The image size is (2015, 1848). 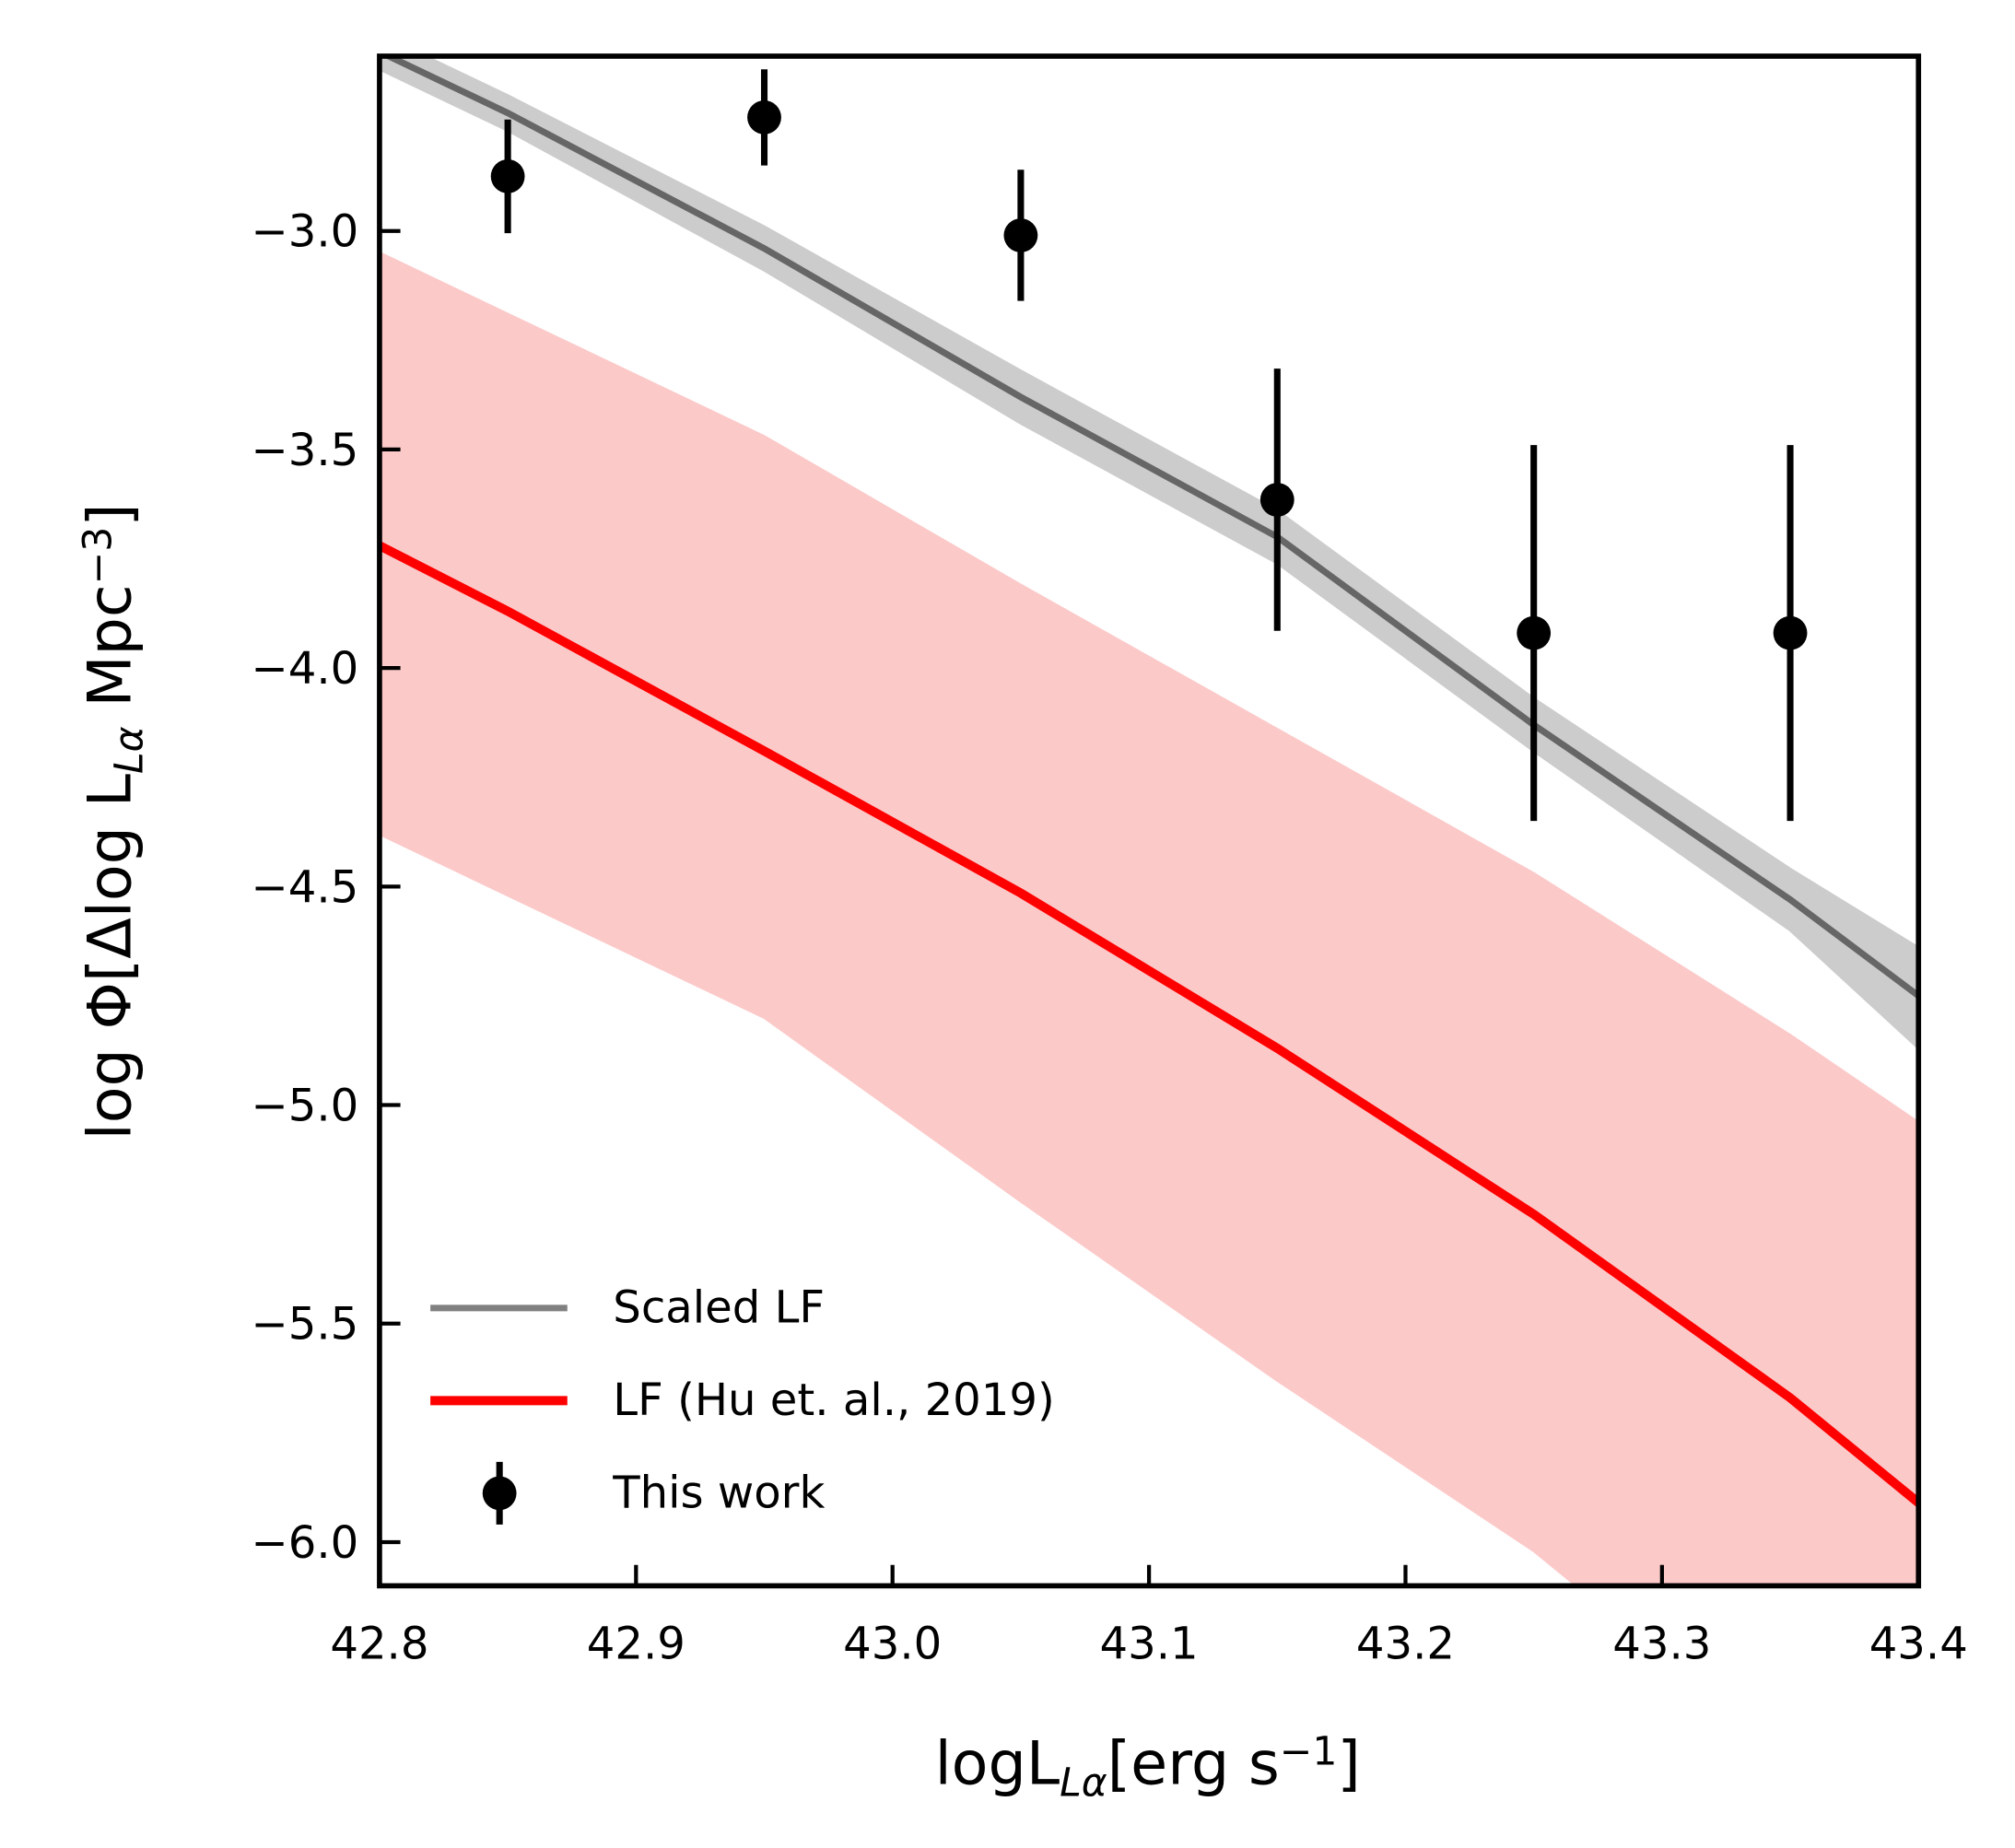 What do you see at coordinates (1149, 1644) in the screenshot?
I see `x-tick-label: 43.1` at bounding box center [1149, 1644].